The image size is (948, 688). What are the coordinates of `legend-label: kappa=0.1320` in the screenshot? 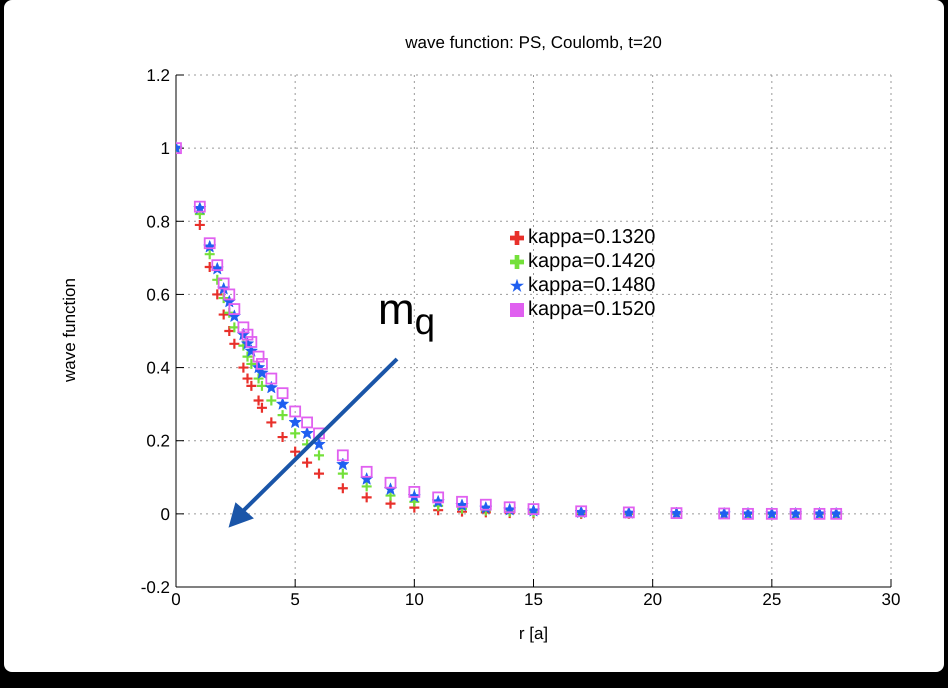 It's located at (592, 237).